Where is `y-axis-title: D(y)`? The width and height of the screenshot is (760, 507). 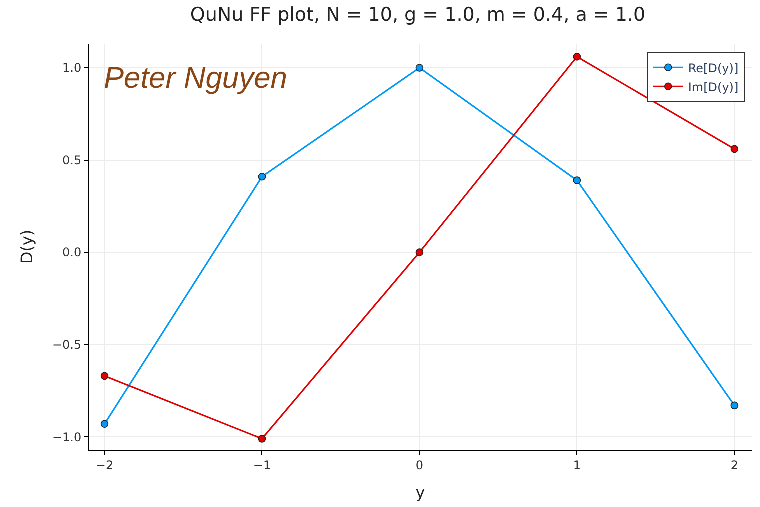 y-axis-title: D(y) is located at coordinates (26, 247).